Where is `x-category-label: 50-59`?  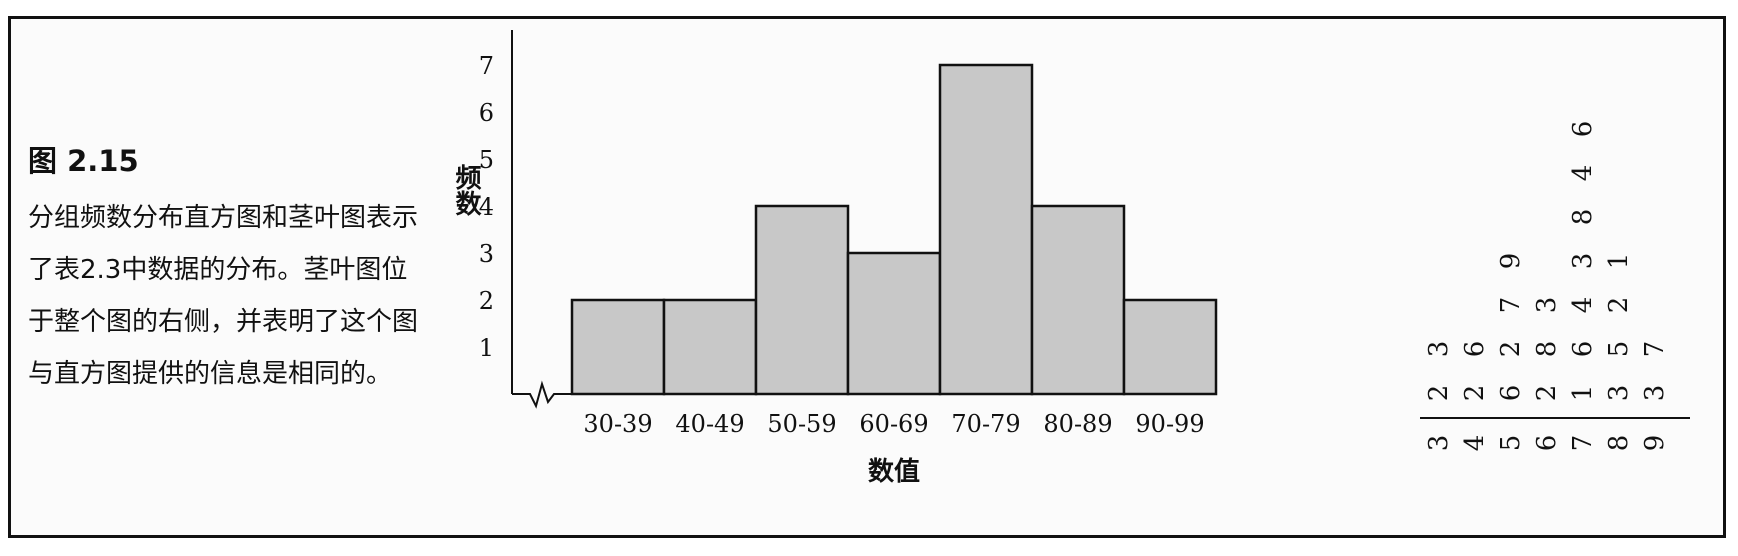
x-category-label: 50-59 is located at coordinates (801, 424).